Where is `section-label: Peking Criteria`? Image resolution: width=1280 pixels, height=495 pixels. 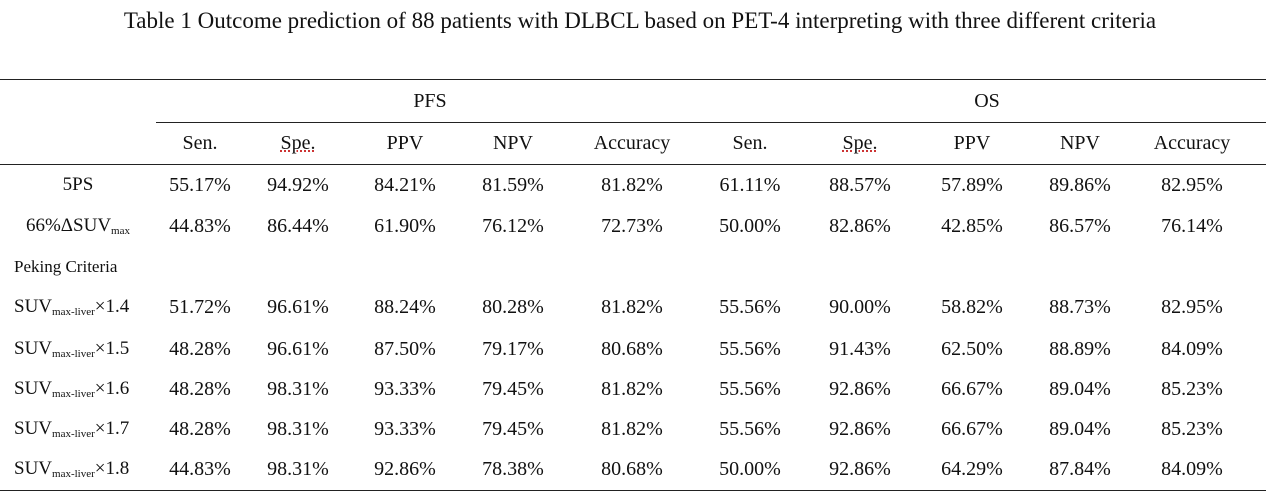 section-label: Peking Criteria is located at coordinates (66, 266).